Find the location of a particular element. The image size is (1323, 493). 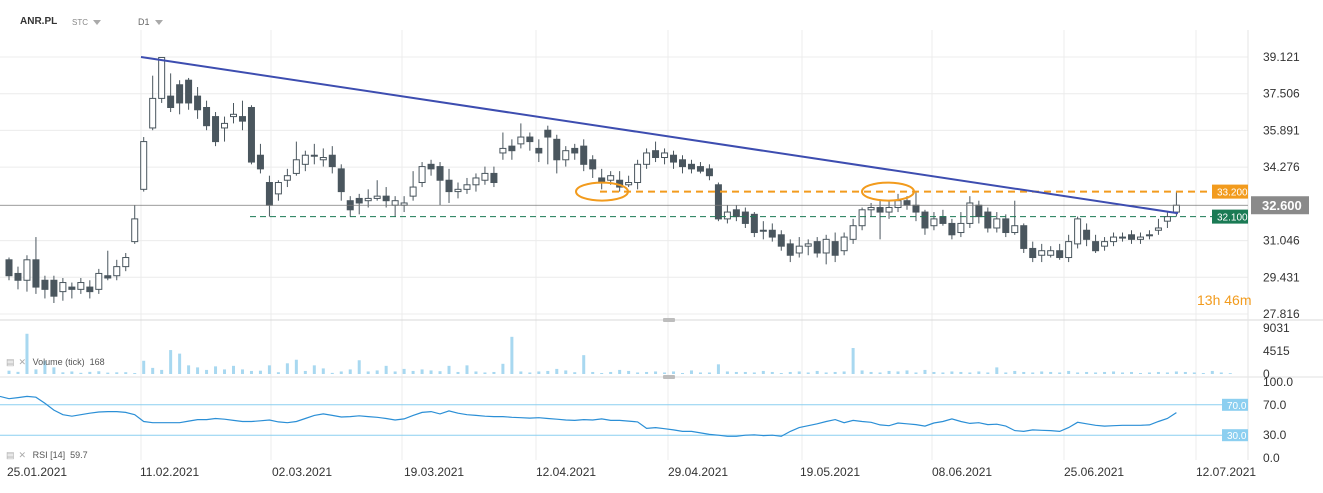

rsi-param: [14] is located at coordinates (58, 455).